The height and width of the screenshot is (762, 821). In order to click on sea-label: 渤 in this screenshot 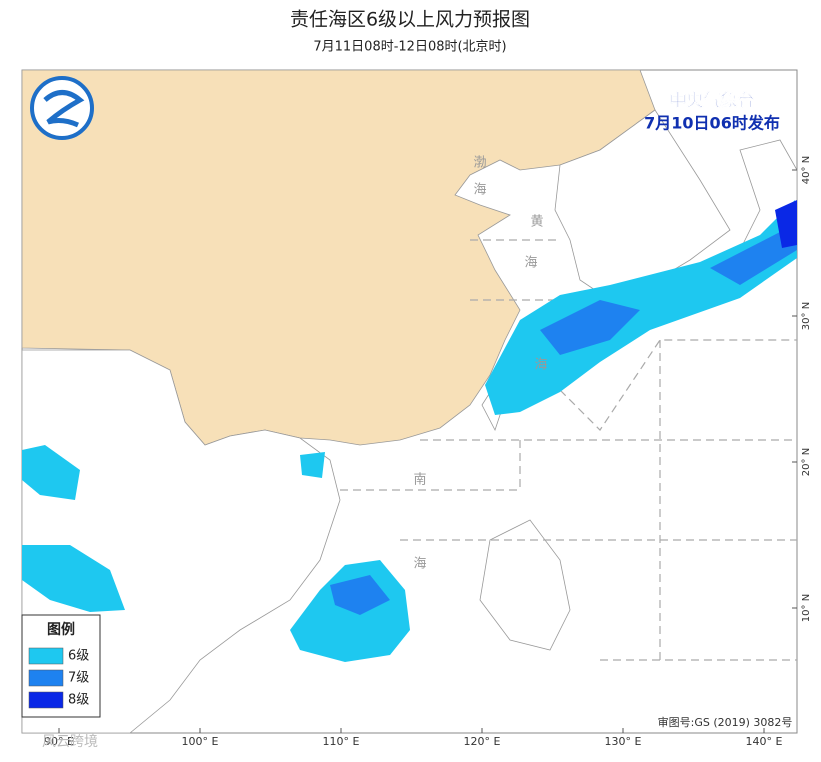, I will do `click(479, 163)`.